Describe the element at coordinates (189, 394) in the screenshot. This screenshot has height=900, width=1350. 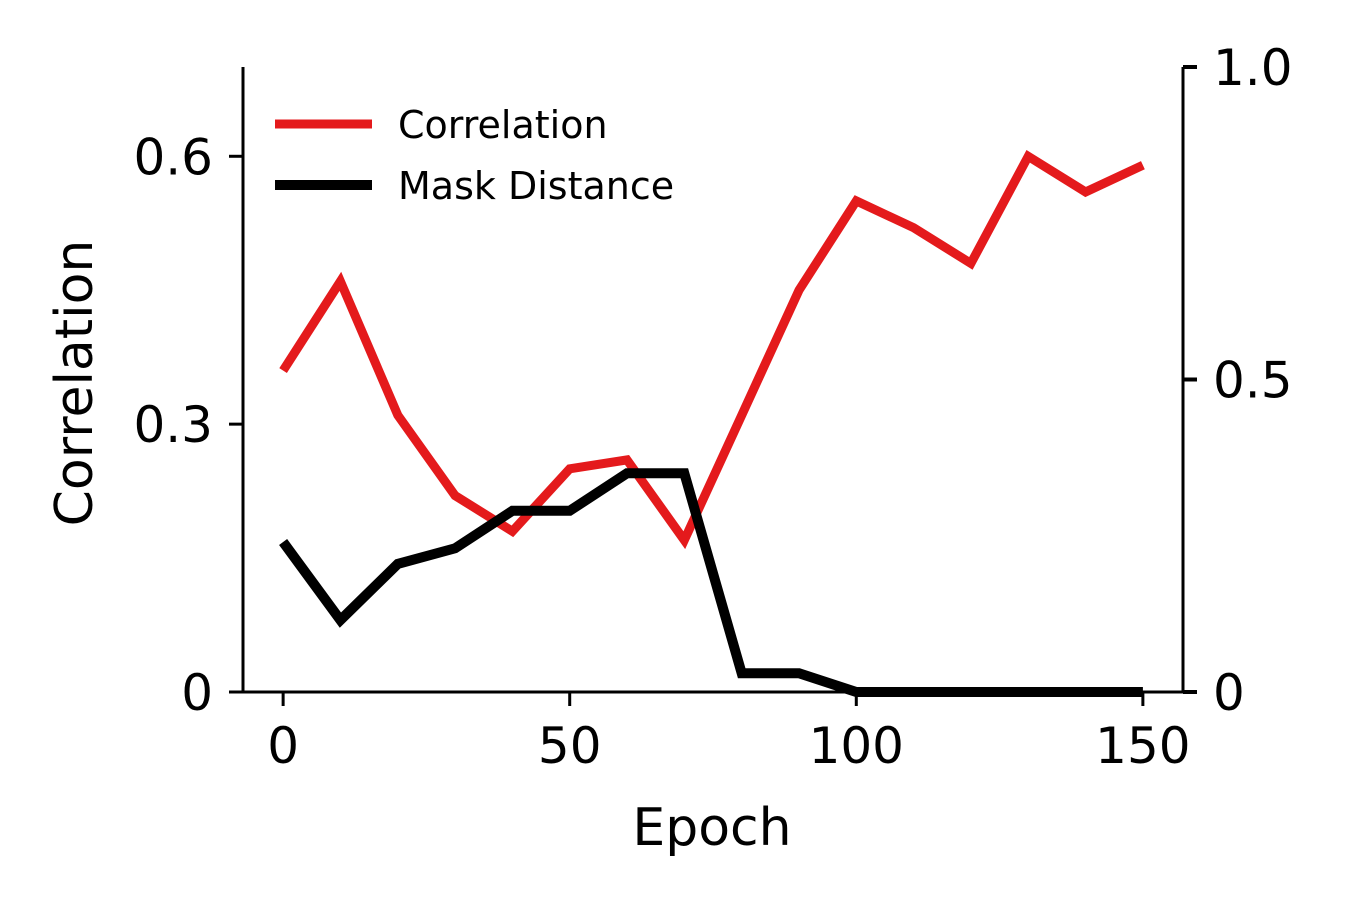
I see `left-y-axis: 0 0.3 0.6` at that location.